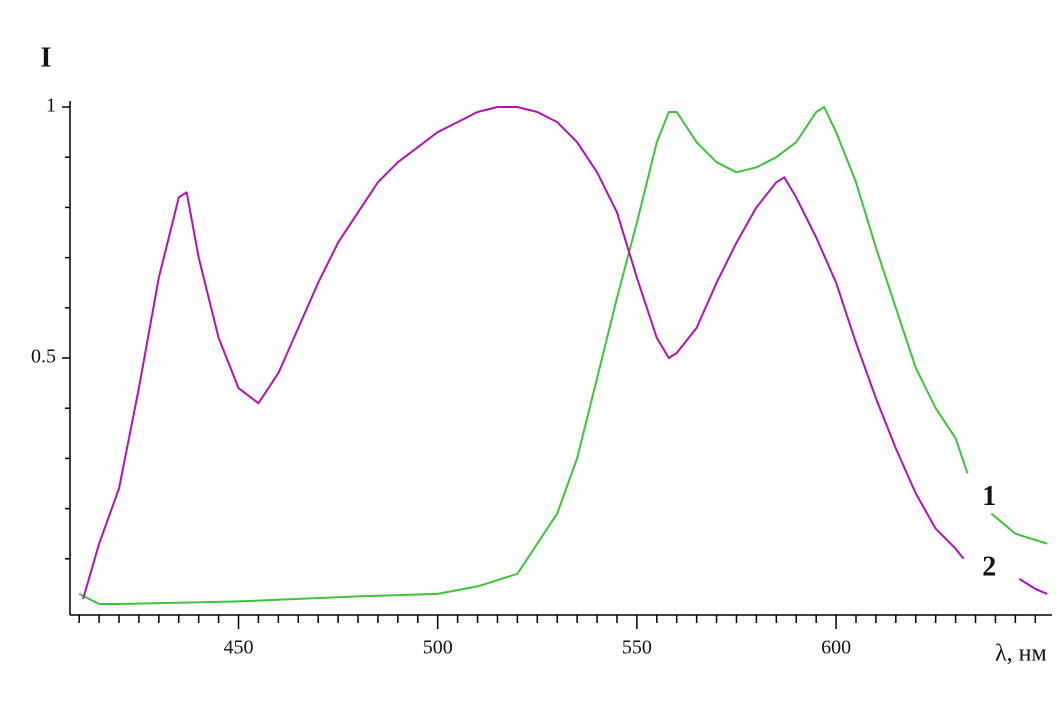 This screenshot has width=1063, height=709. What do you see at coordinates (438, 648) in the screenshot?
I see `x-tick-label: 500` at bounding box center [438, 648].